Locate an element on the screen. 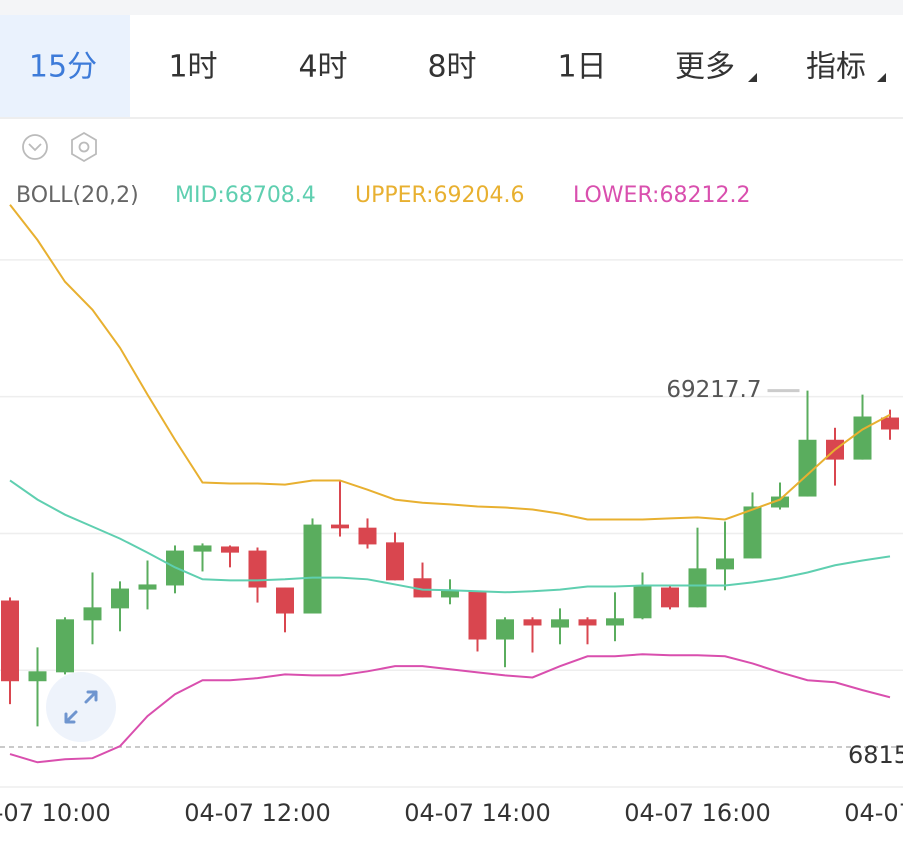  settings-icon is located at coordinates (84, 147).